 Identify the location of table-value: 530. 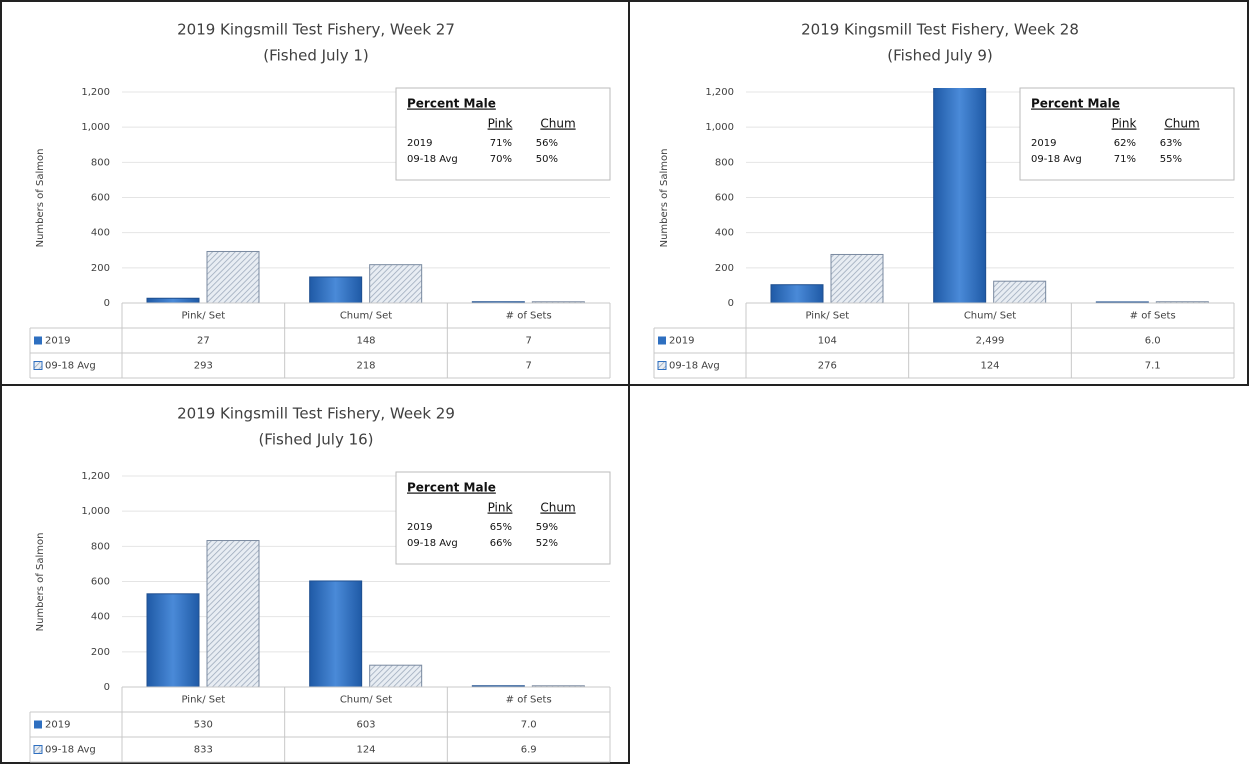
(203, 725).